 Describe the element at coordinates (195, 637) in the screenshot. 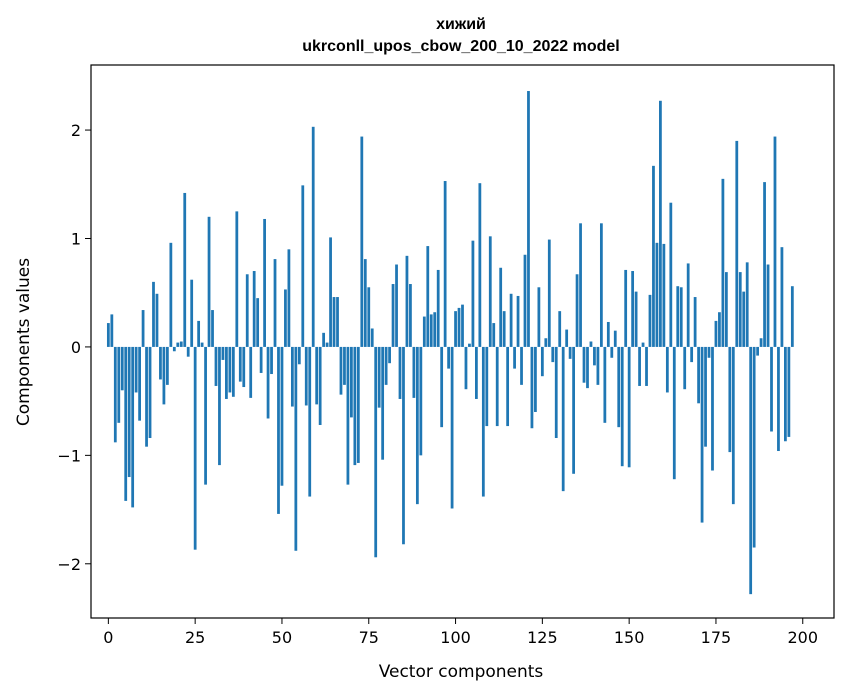

I see `x-tick-label: 25` at that location.